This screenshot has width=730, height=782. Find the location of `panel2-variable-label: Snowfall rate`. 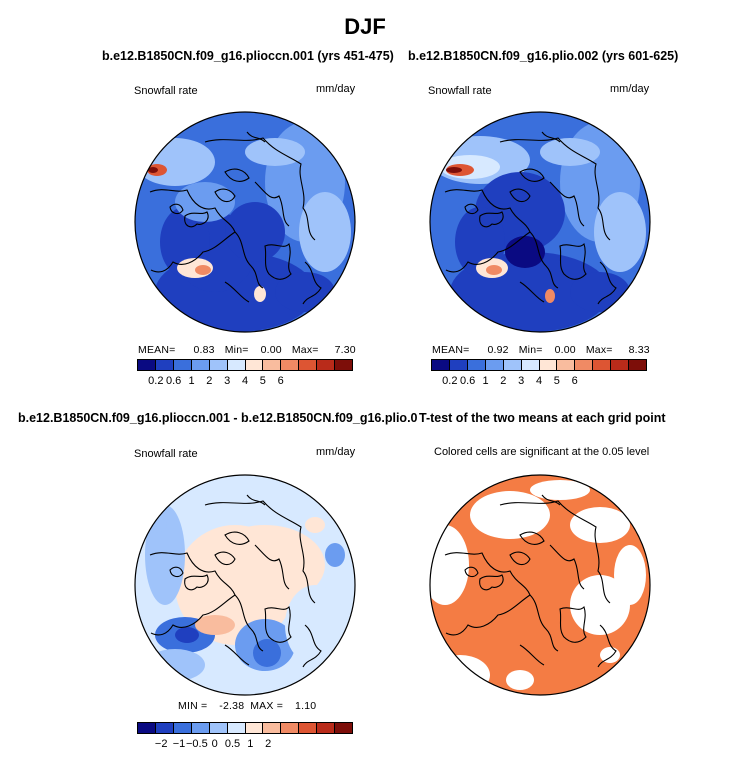

panel2-variable-label: Snowfall rate is located at coordinates (460, 91).